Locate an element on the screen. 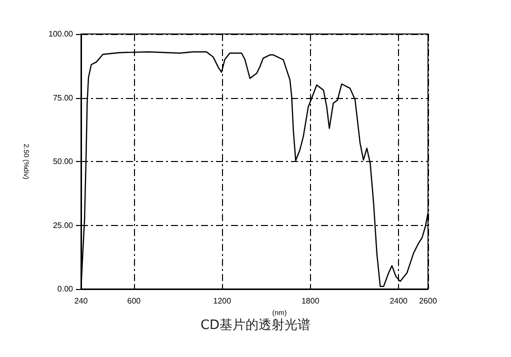 The image size is (511, 357). y-tick-label: 0.00 is located at coordinates (65, 289).